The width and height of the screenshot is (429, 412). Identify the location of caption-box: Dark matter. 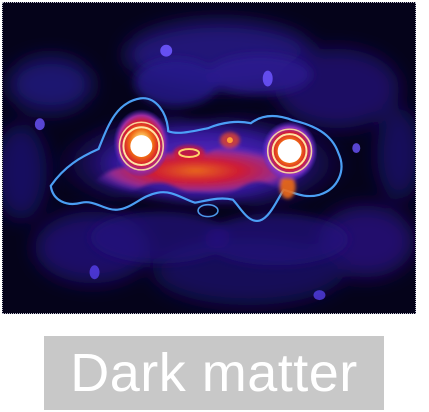
(214, 373).